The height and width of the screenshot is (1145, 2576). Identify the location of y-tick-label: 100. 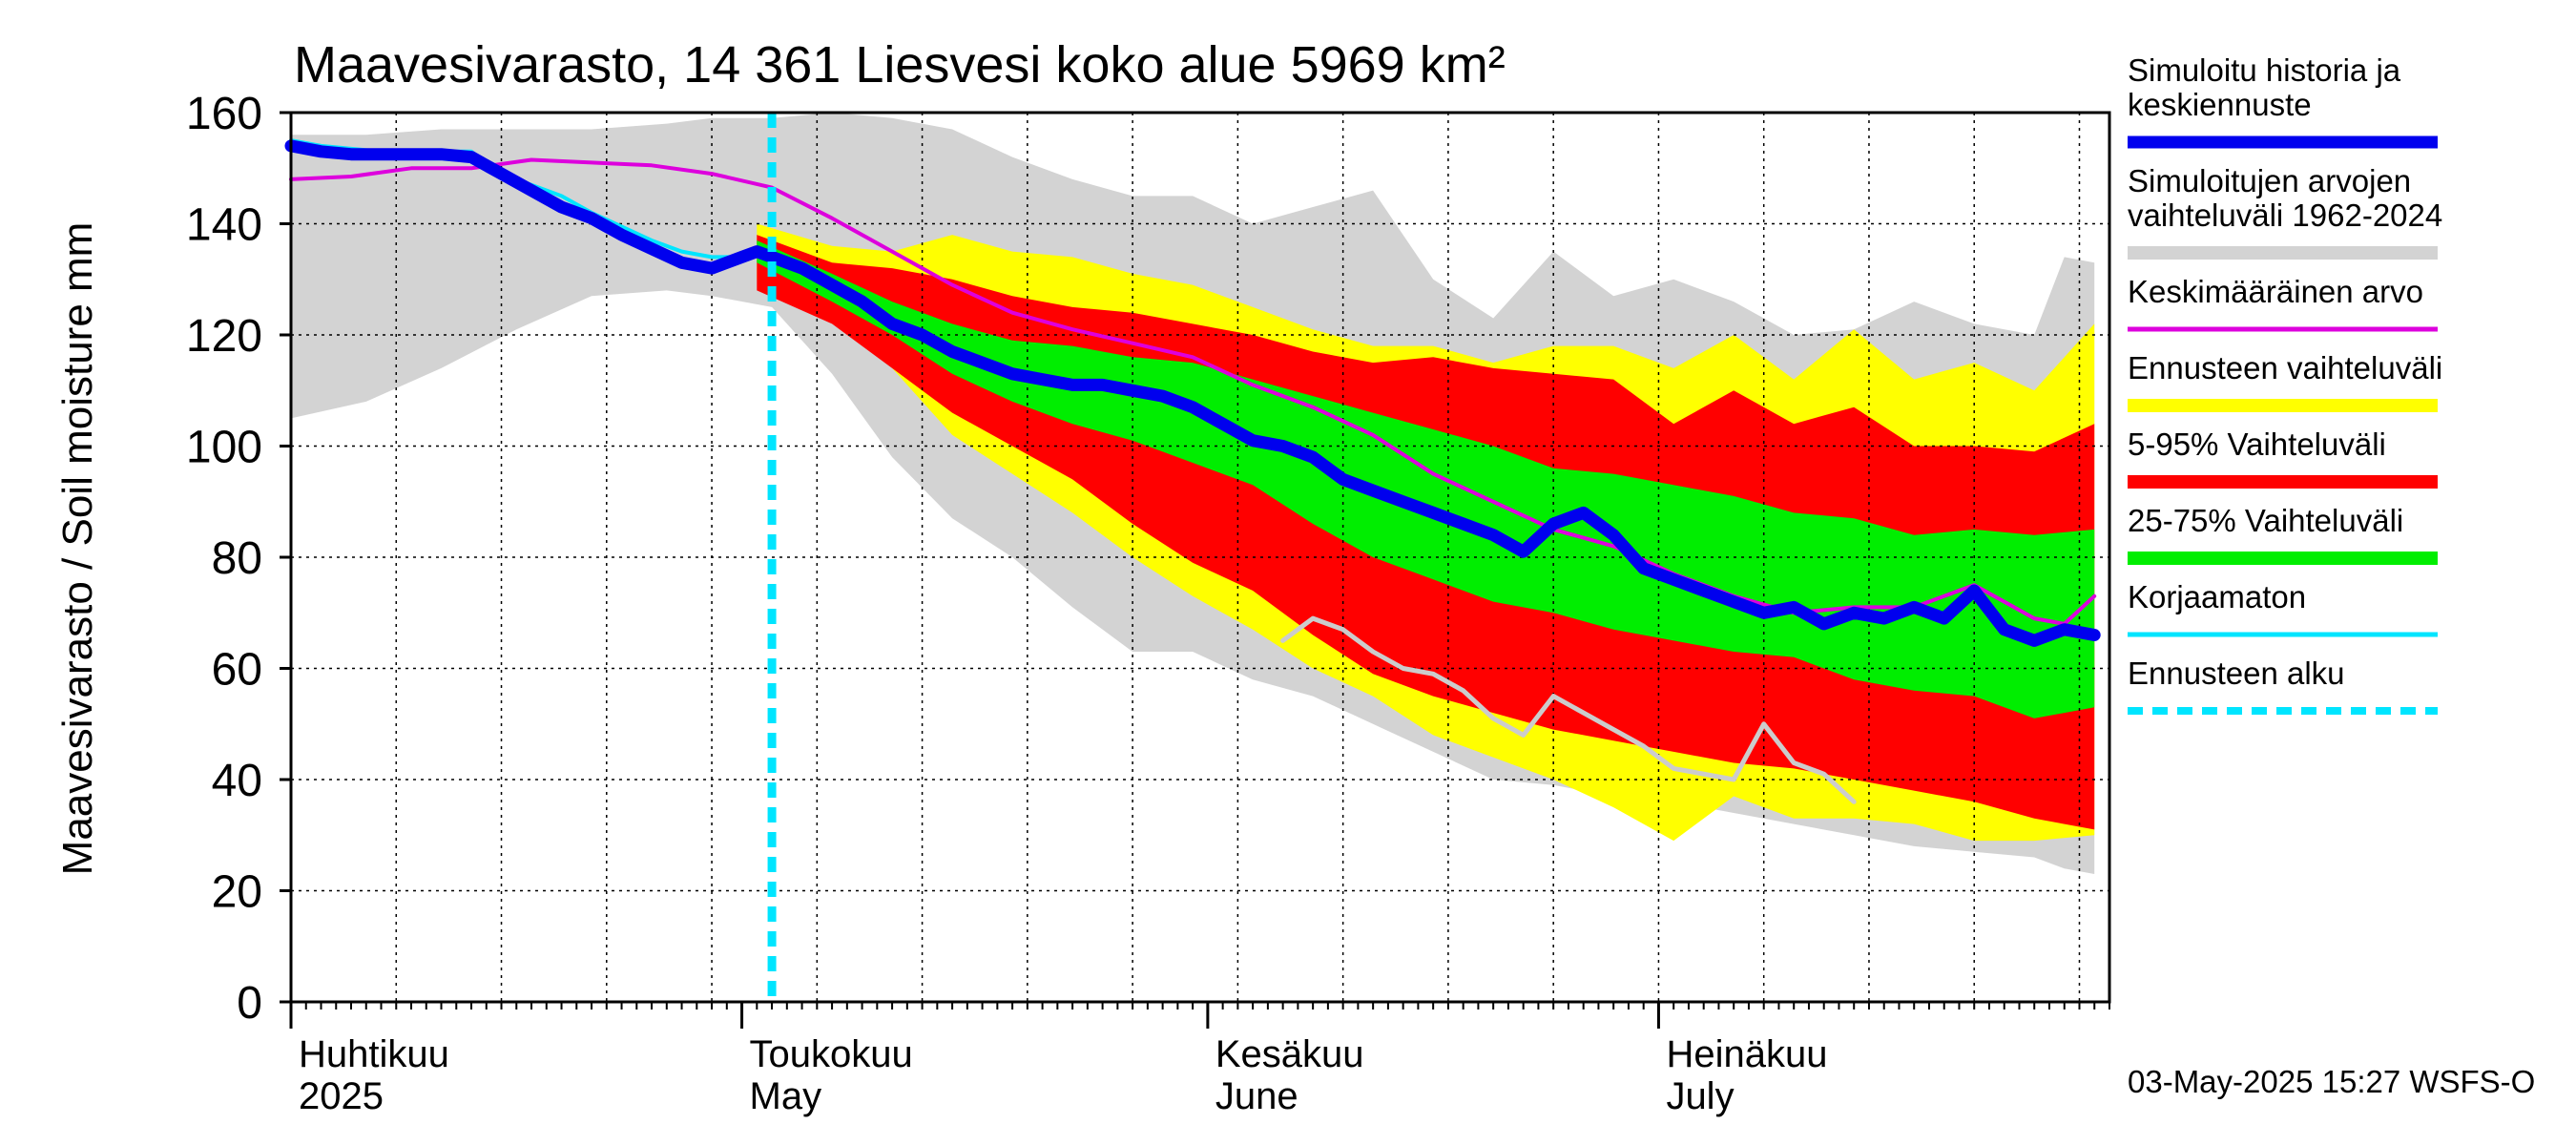
(224, 448).